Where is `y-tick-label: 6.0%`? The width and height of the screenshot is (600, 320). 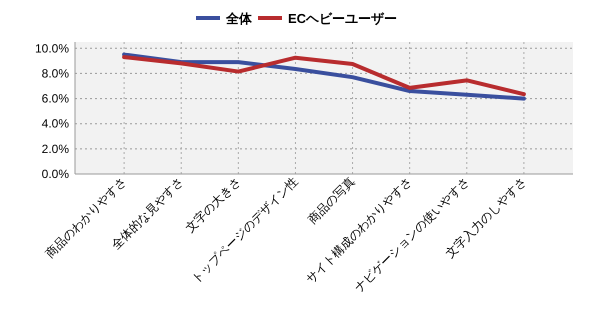
y-tick-label: 6.0% is located at coordinates (56, 99).